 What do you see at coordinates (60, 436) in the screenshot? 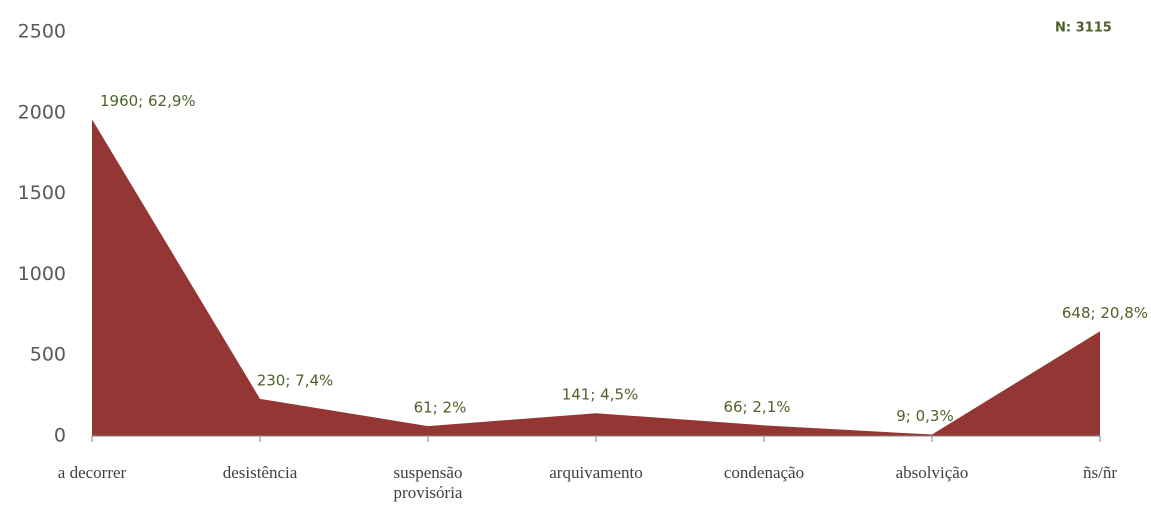
I see `y-tick-label: 0` at bounding box center [60, 436].